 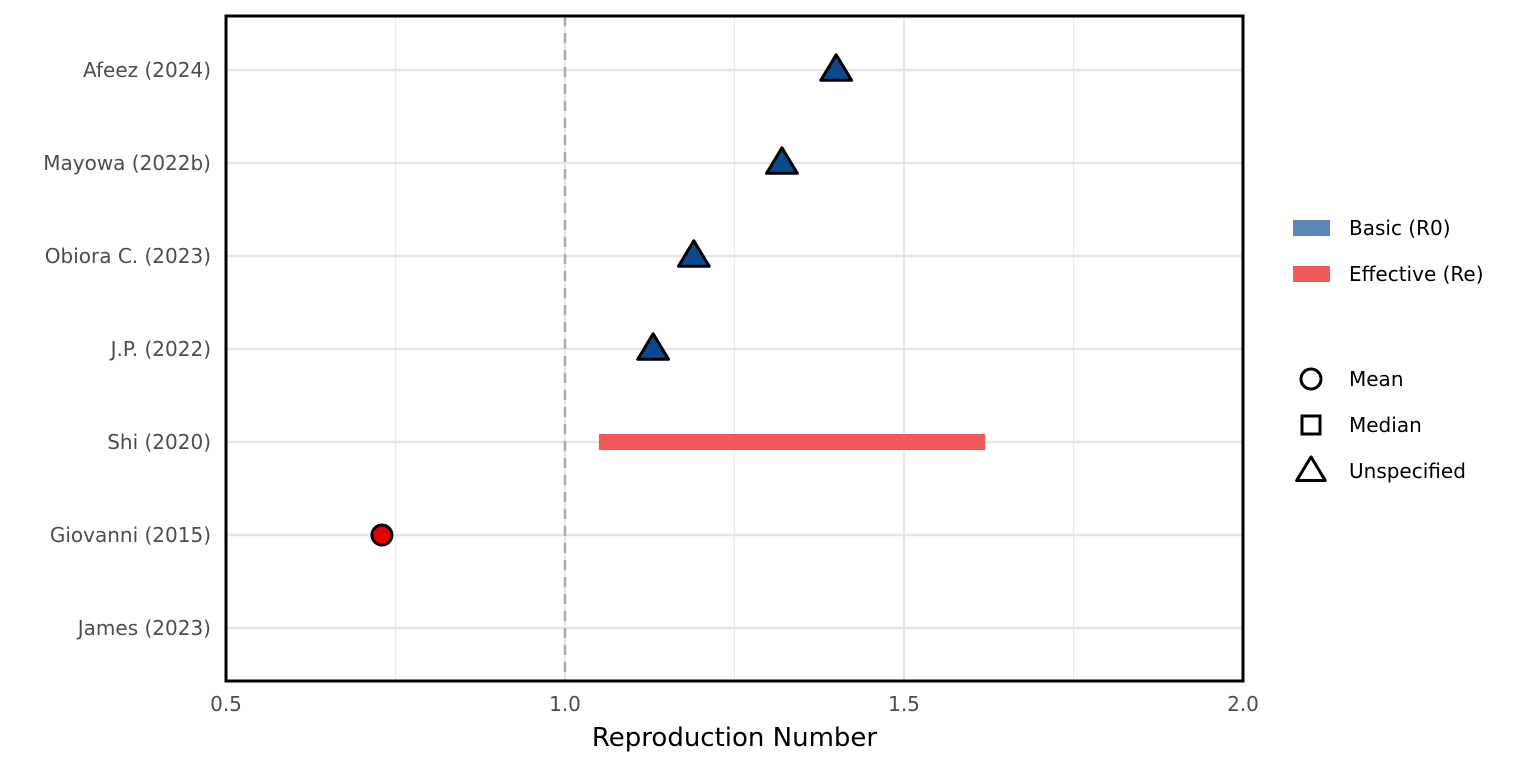 What do you see at coordinates (904, 704) in the screenshot?
I see `x-tick-label: 1.5` at bounding box center [904, 704].